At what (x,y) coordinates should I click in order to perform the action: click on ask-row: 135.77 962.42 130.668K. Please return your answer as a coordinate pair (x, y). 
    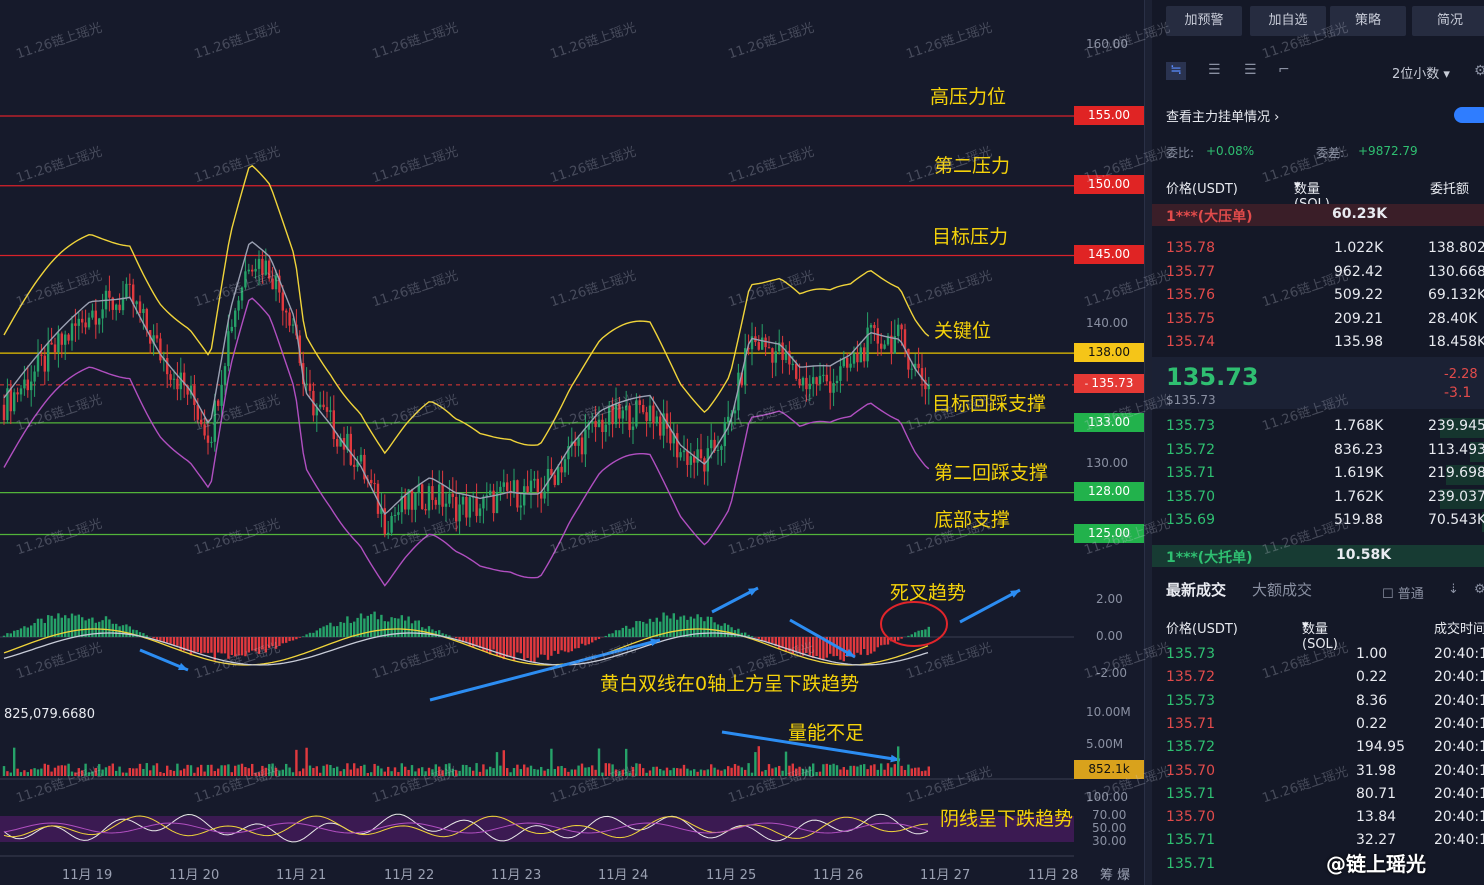
    Looking at the image, I should click on (1325, 275).